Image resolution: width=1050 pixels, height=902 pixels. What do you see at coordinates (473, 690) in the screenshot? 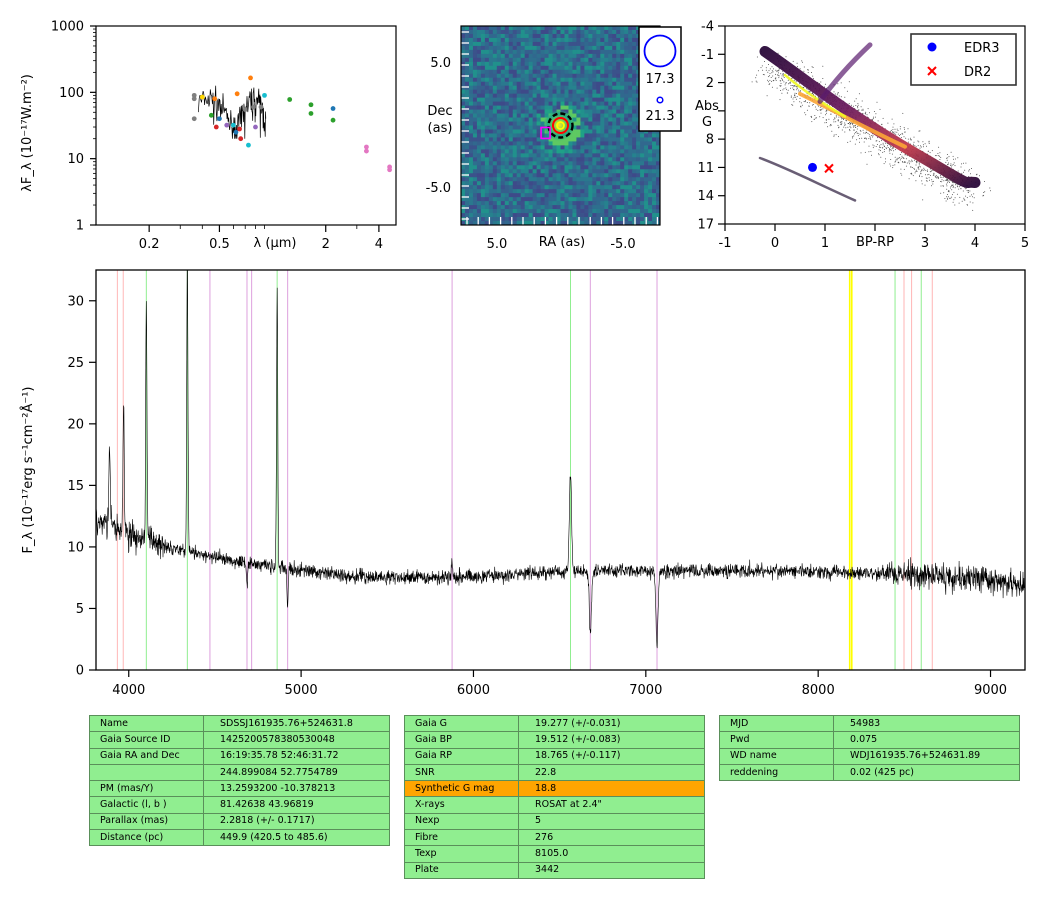
I see `spectrum-xtick-label: 6000` at bounding box center [473, 690].